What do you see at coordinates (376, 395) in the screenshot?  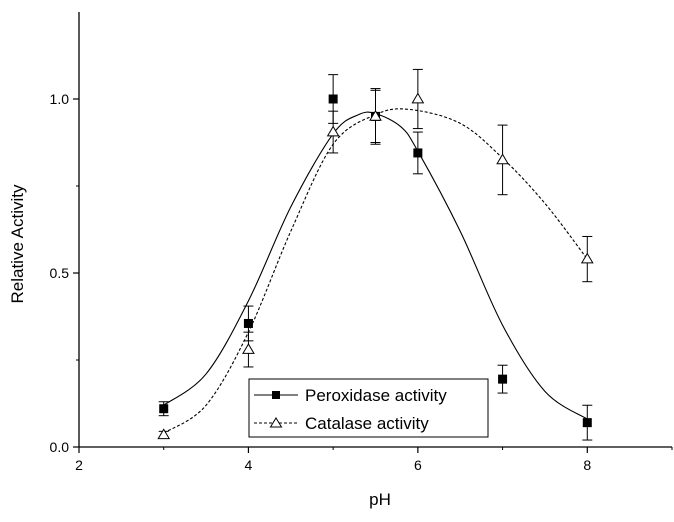 I see `legend-peroxidase-label: Peroxidase activity` at bounding box center [376, 395].